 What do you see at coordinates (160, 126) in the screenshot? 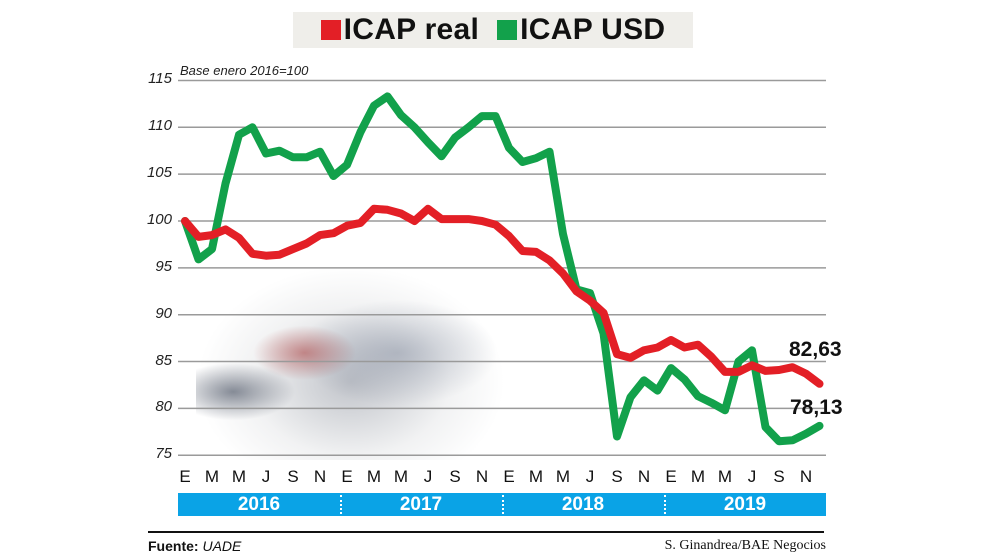
I see `y-tick-label: 110` at bounding box center [160, 126].